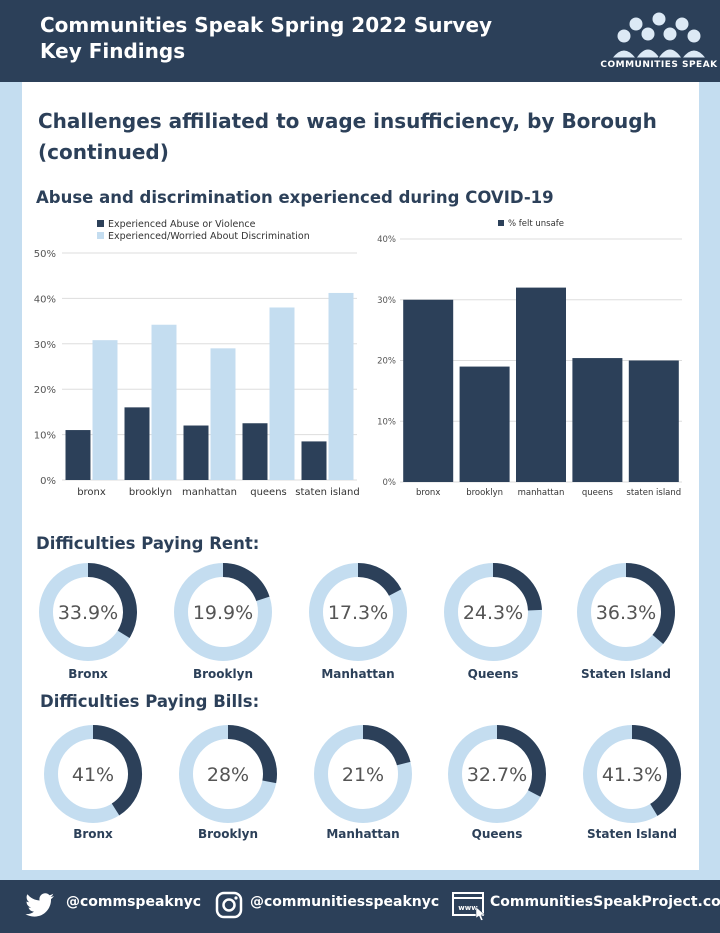 This screenshot has height=933, width=720. I want to click on donut-value: 33.9%, so click(88, 613).